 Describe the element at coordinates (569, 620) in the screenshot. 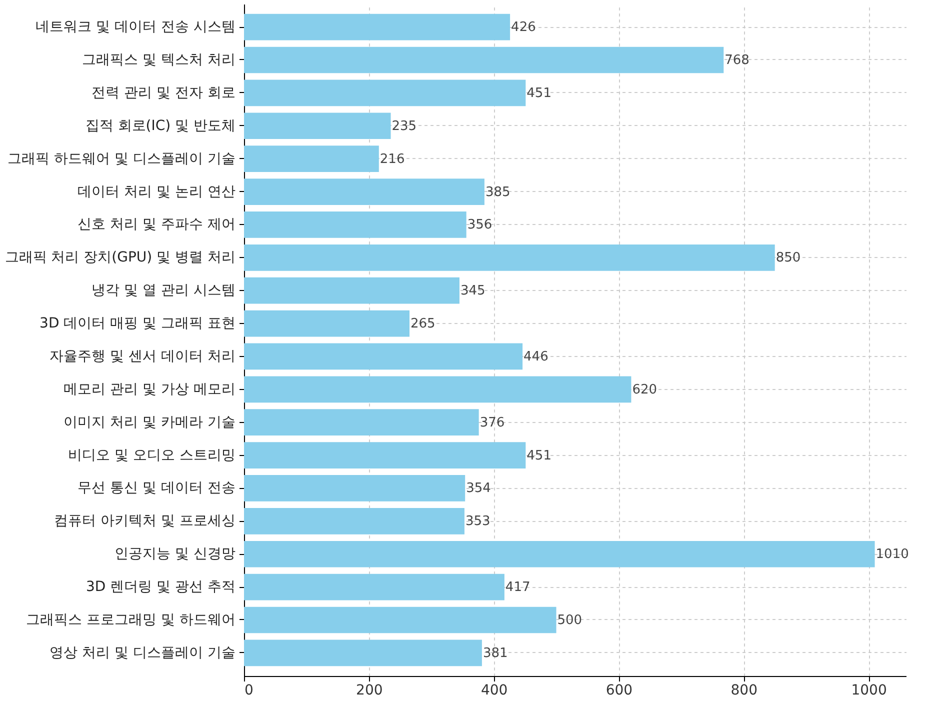

I see `data-label: 500` at that location.